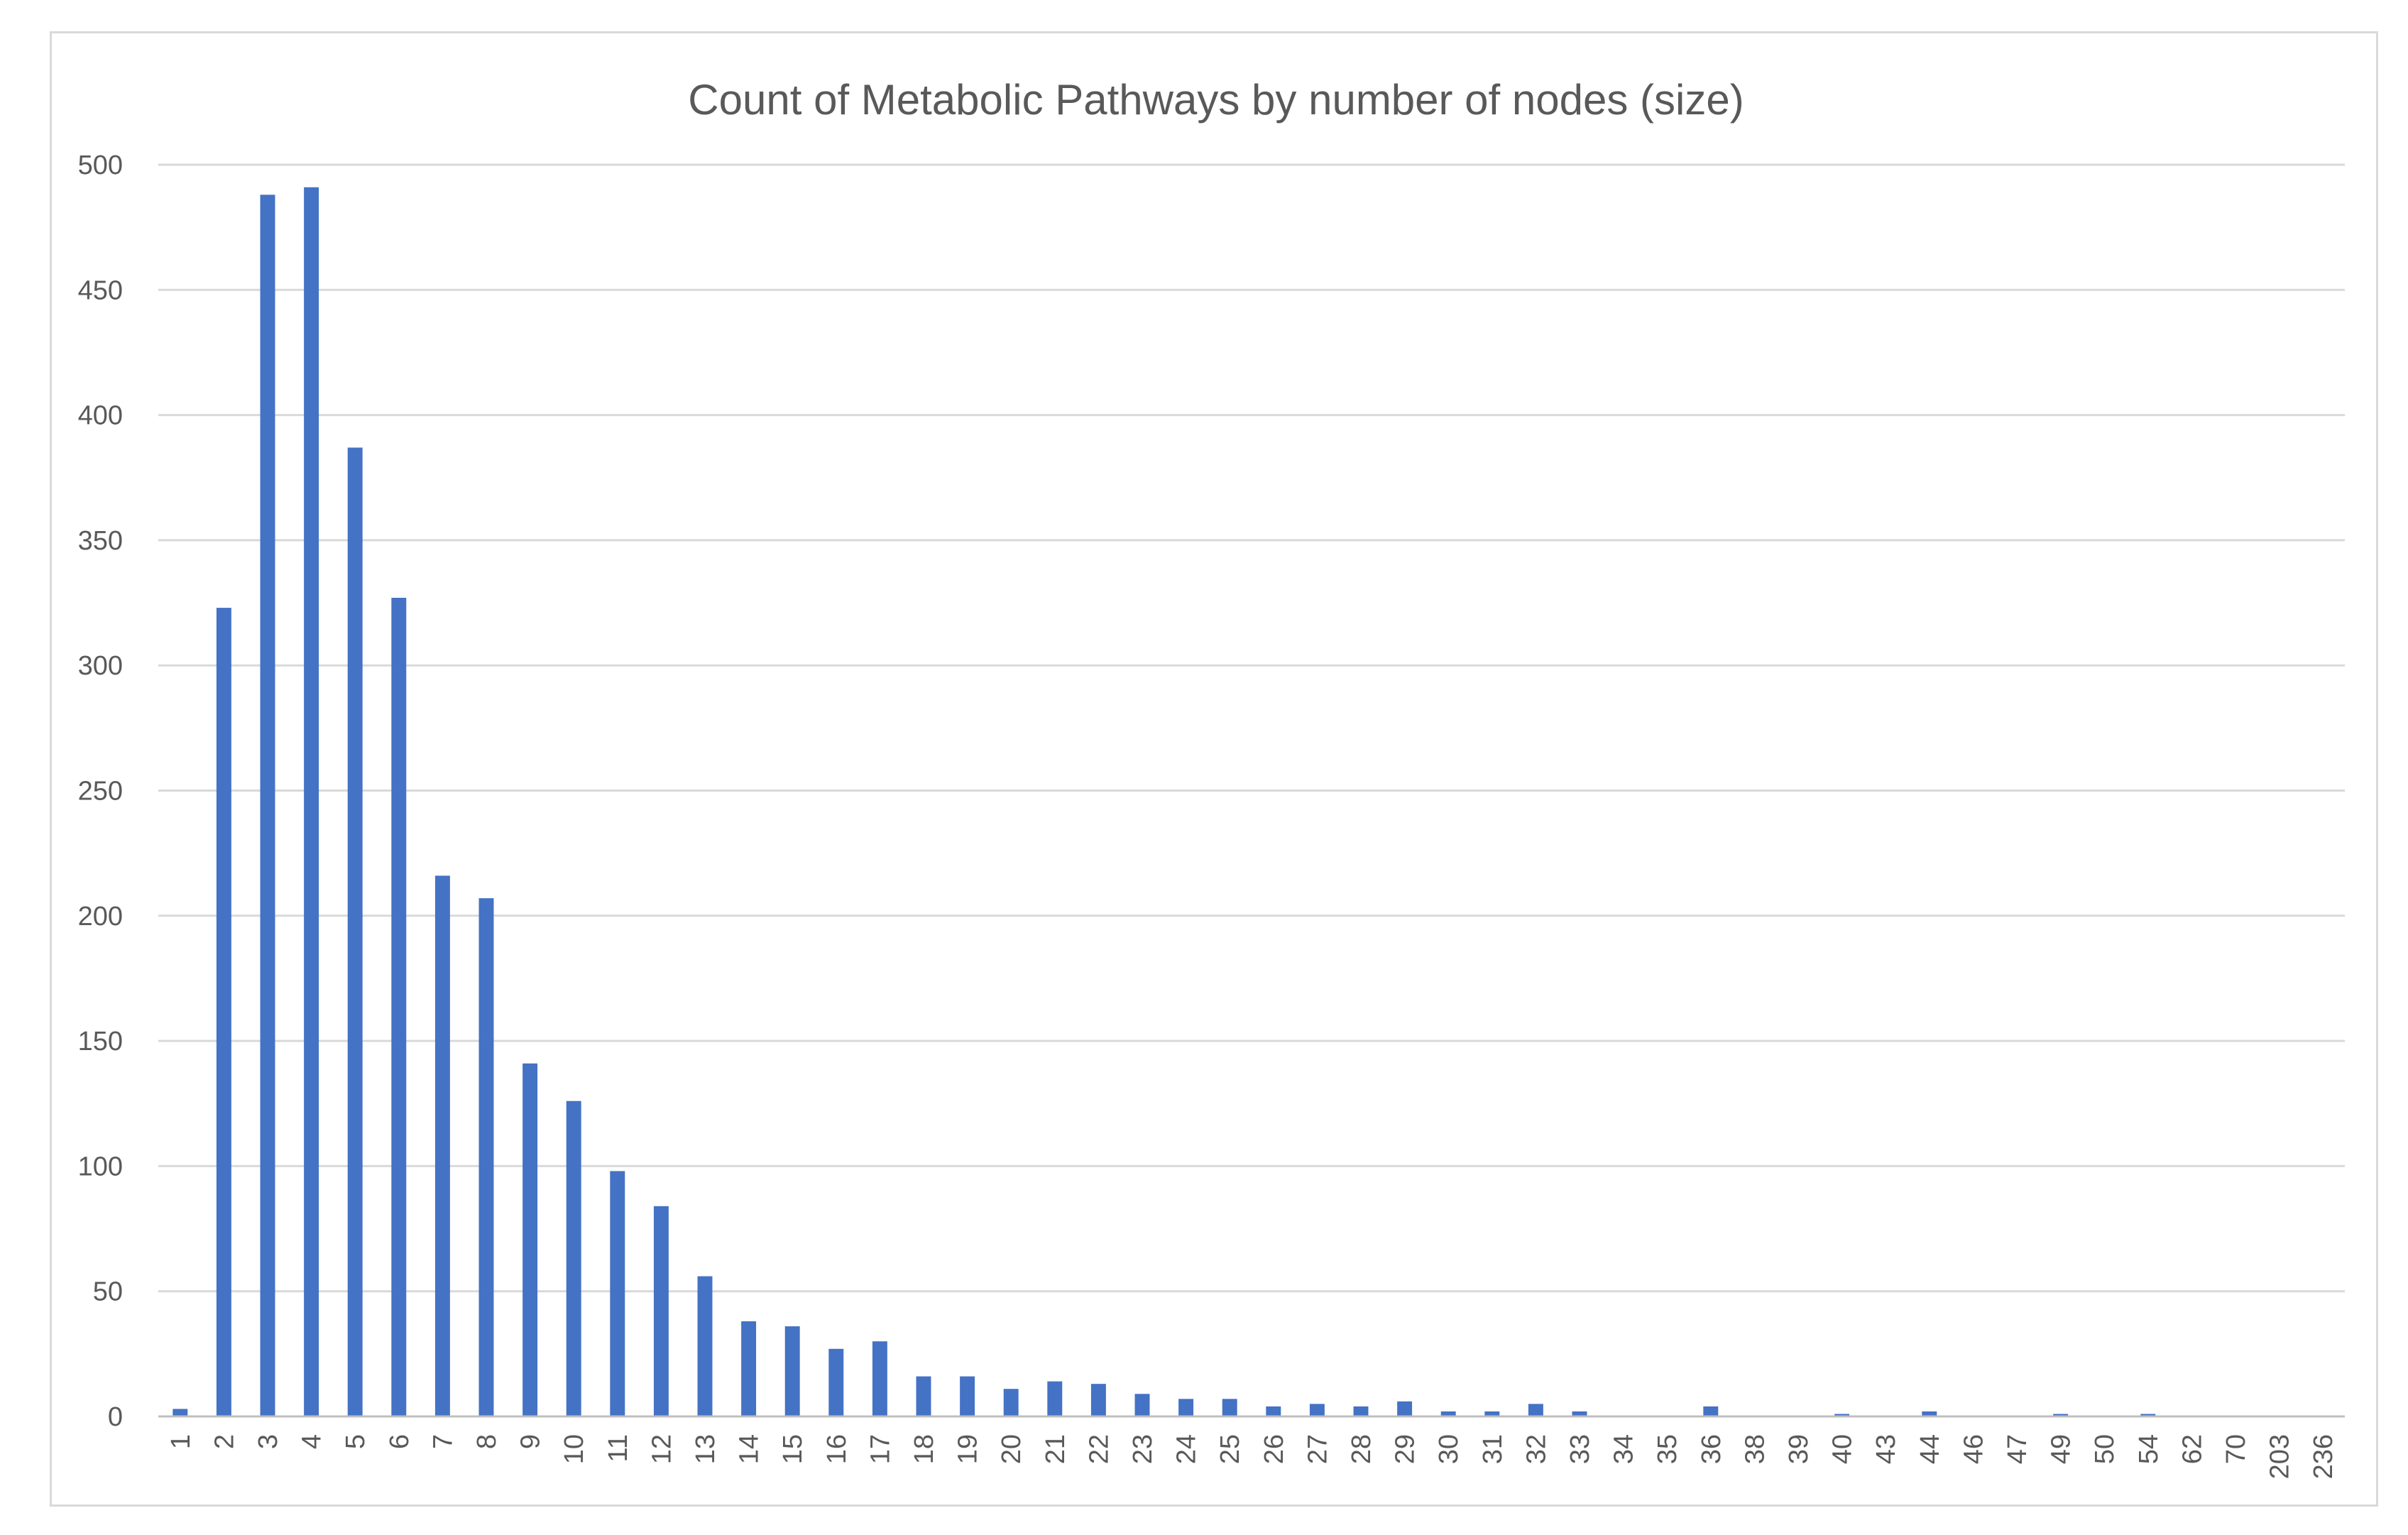  I want to click on x-tick-label: 44, so click(1930, 1449).